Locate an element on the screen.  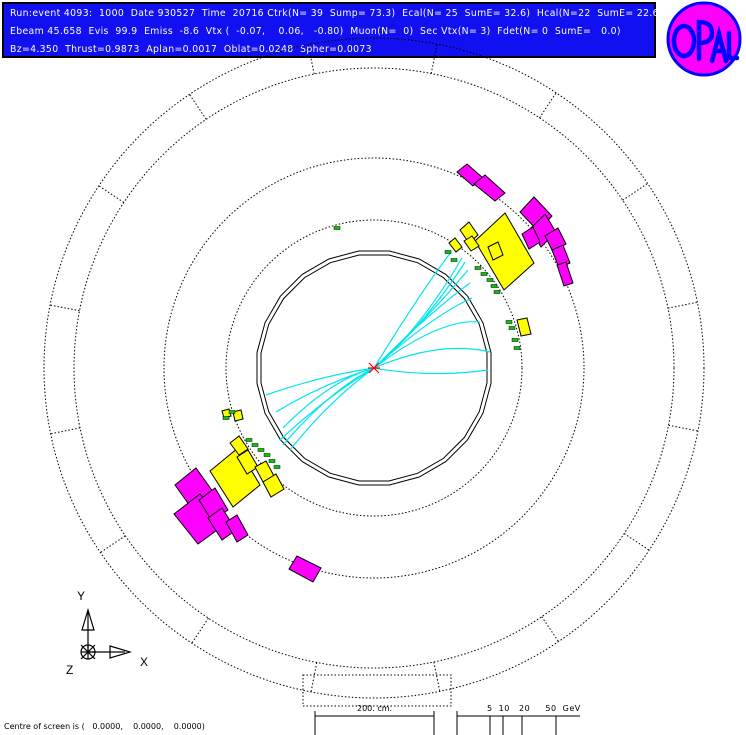
scale-box is located at coordinates (377, 690).